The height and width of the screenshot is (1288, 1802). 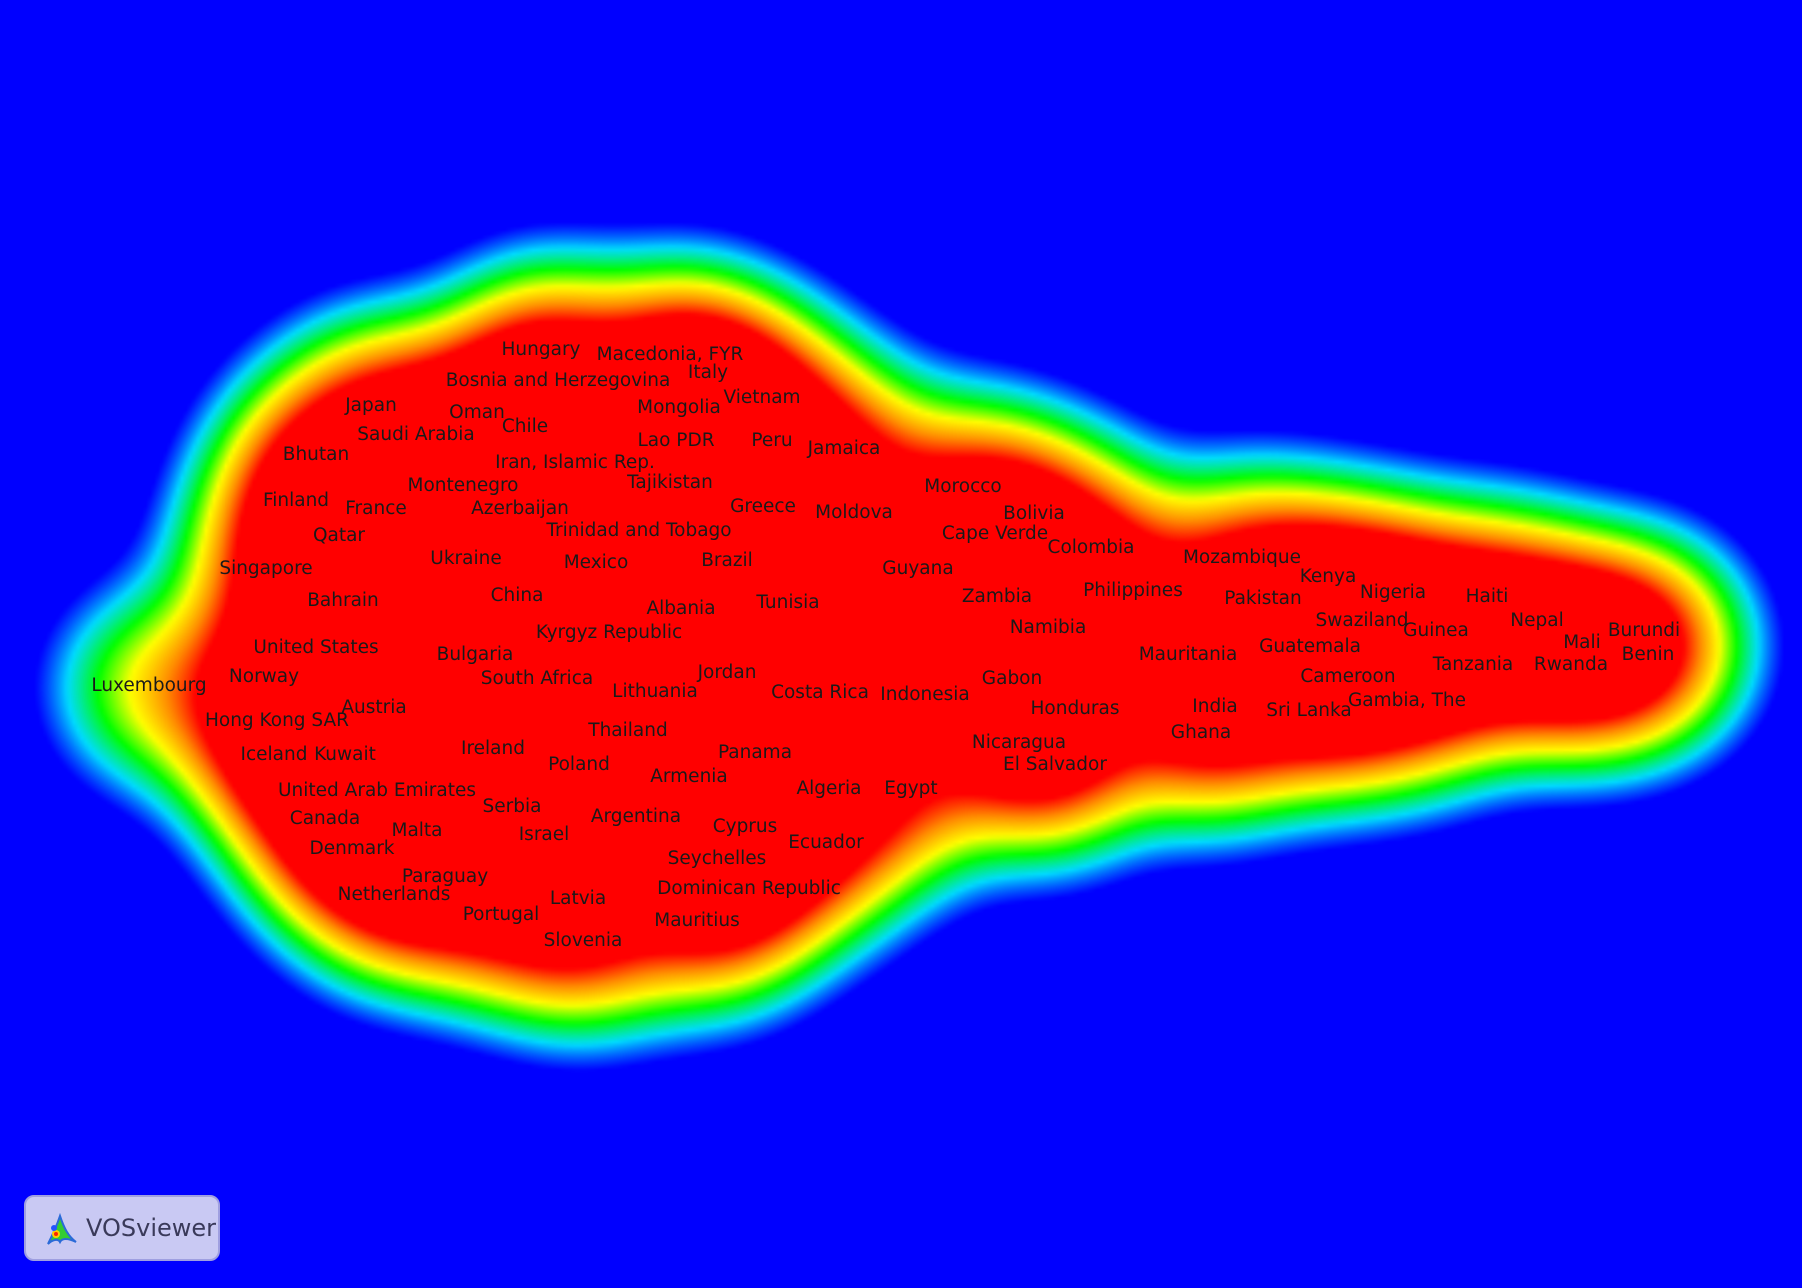 What do you see at coordinates (755, 752) in the screenshot?
I see `country-label: Panama` at bounding box center [755, 752].